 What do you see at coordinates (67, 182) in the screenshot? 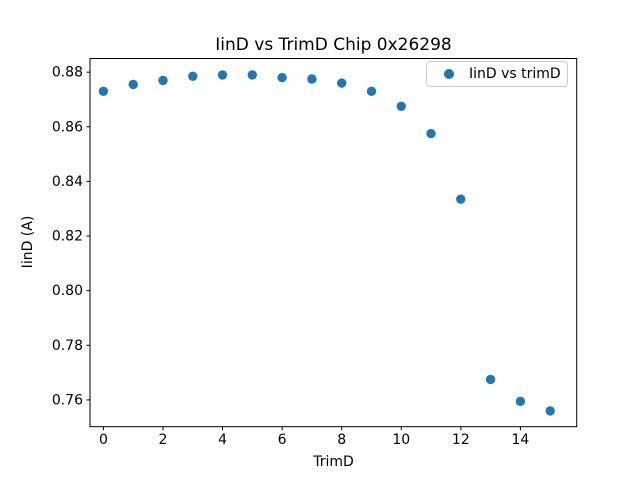
I see `y-tick-label: 0.84` at bounding box center [67, 182].